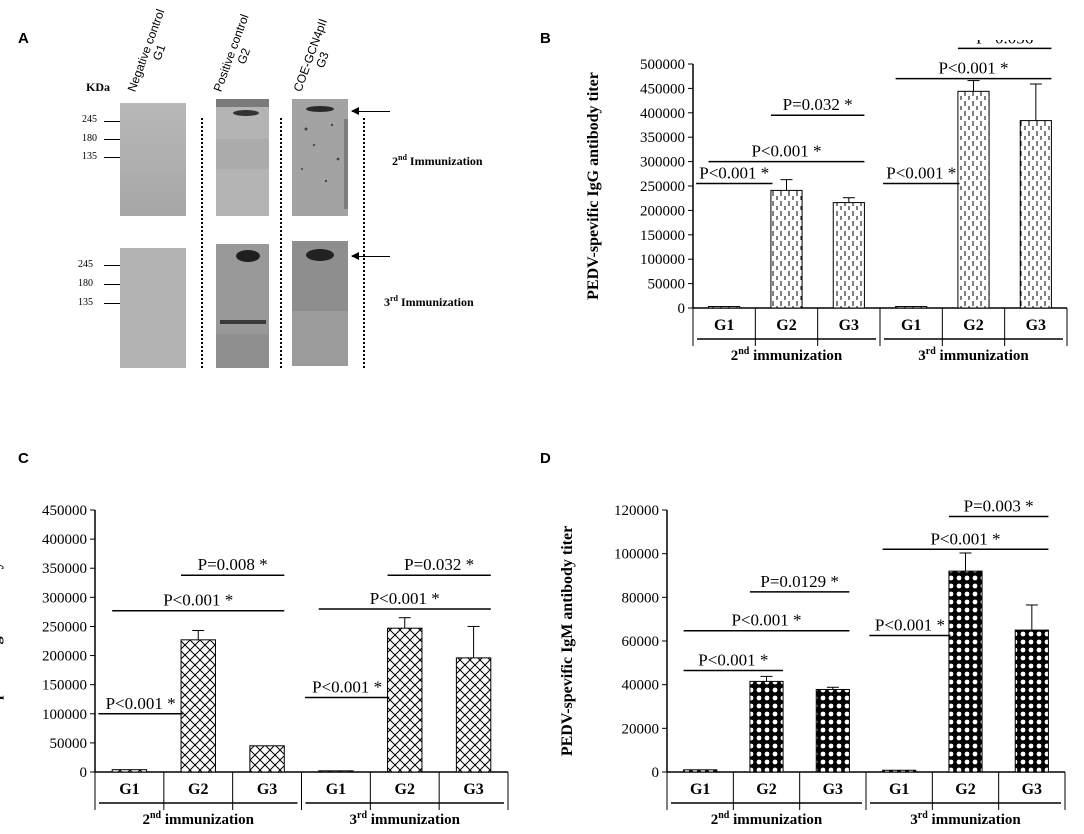  I want to click on blot-g1-second-immunization, so click(153, 159).